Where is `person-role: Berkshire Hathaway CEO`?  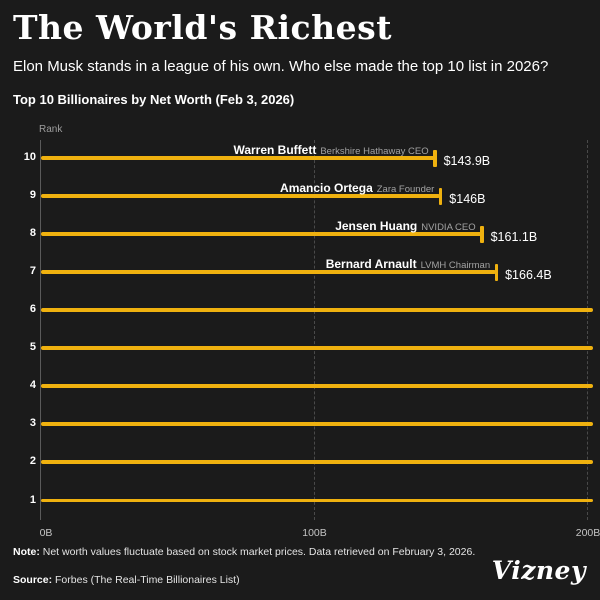 person-role: Berkshire Hathaway CEO is located at coordinates (374, 151).